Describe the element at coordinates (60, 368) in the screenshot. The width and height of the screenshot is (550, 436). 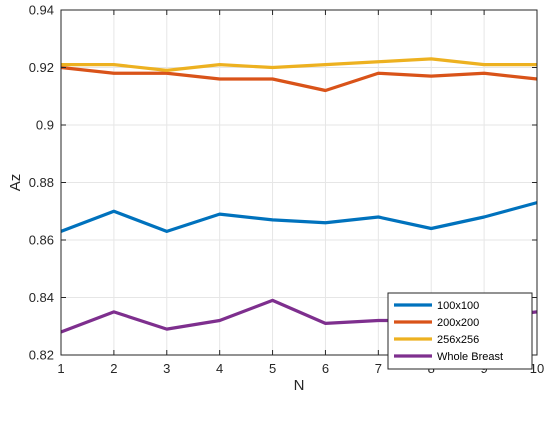
I see `x-tick-label: 1` at that location.